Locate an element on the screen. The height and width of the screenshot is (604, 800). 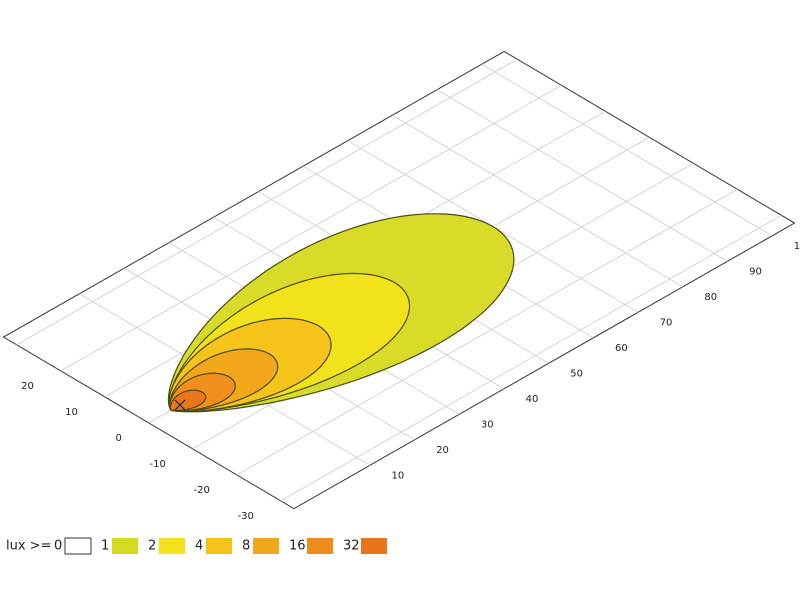
x-tick-label: 60 is located at coordinates (621, 348).